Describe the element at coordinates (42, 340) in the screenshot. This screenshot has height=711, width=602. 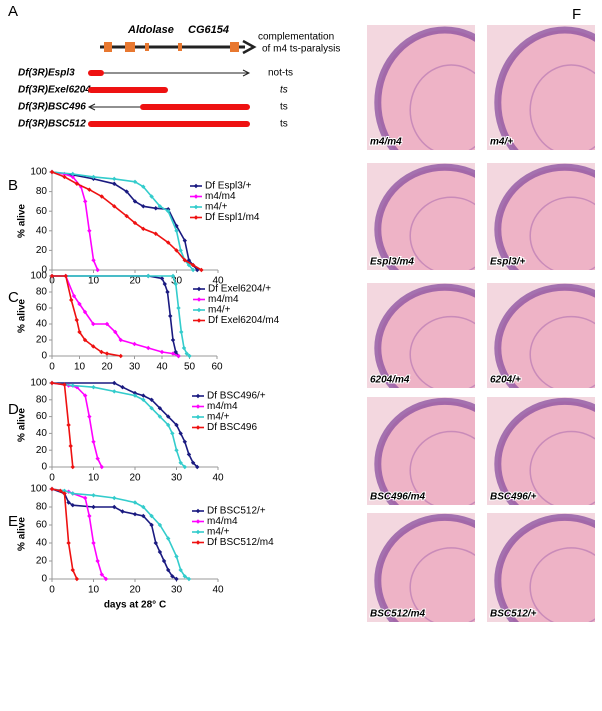
I see `y-tick-label: 20` at that location.